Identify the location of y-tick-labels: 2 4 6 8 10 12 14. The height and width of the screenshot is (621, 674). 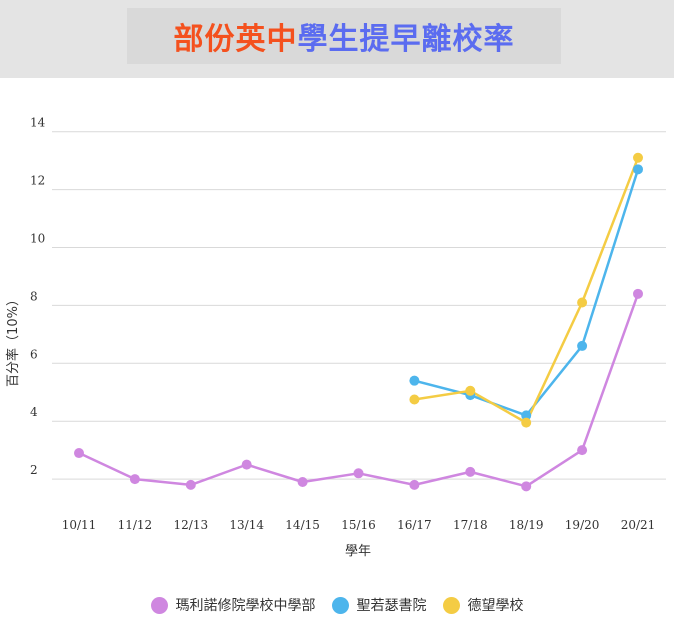
(38, 296).